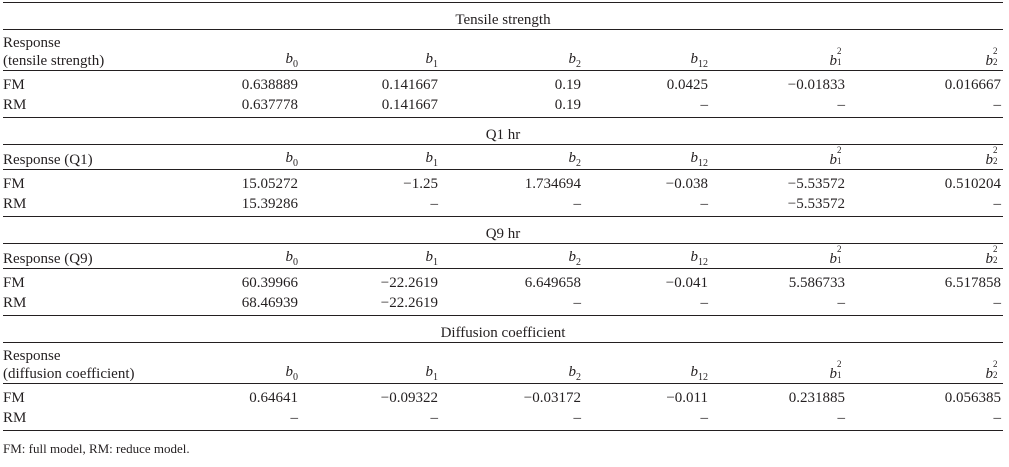  I want to click on response-label-line1: Response (Q1), so click(48, 160).